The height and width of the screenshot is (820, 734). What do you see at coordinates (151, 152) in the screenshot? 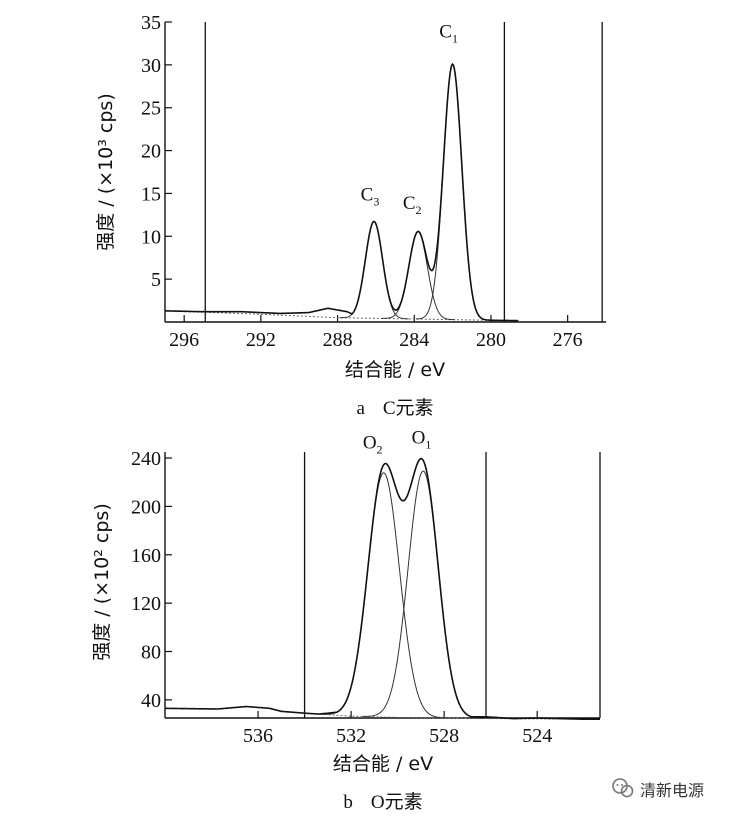
I see `y-tick-label: 20` at bounding box center [151, 152].